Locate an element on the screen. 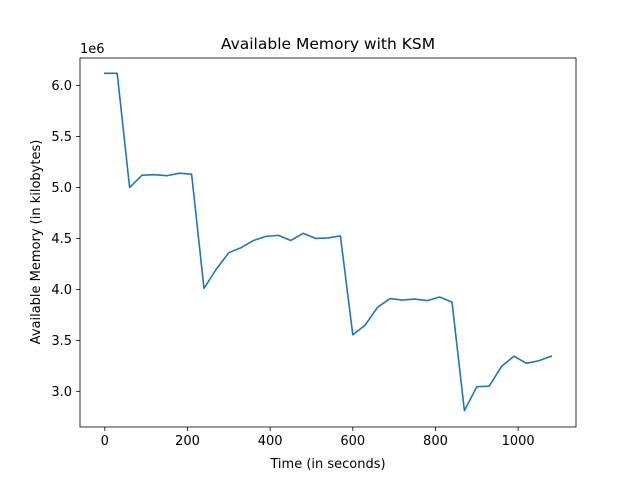 The height and width of the screenshot is (480, 640). x-tick-label: 600 is located at coordinates (352, 441).